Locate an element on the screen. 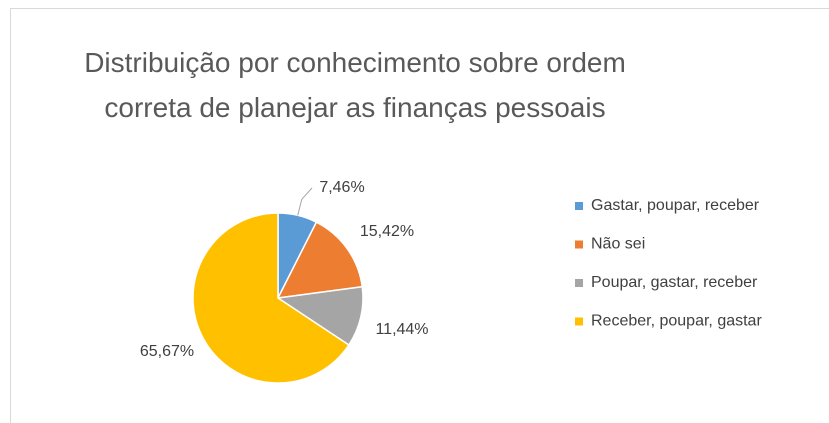 This screenshot has height=423, width=829. data-label: 11,44% is located at coordinates (401, 329).